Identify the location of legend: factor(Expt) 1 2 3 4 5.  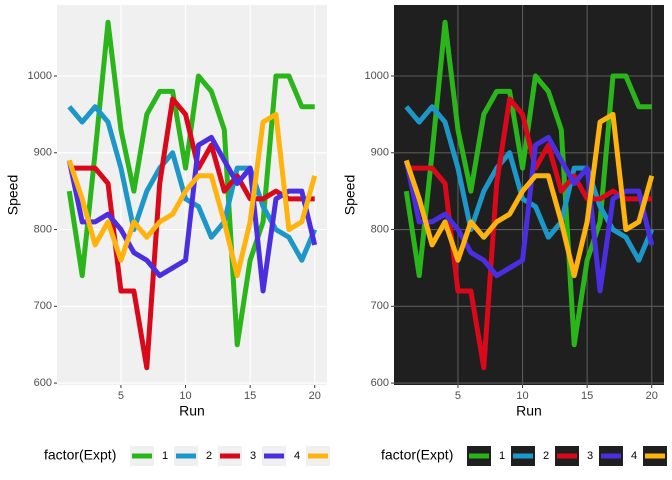
(194, 456).